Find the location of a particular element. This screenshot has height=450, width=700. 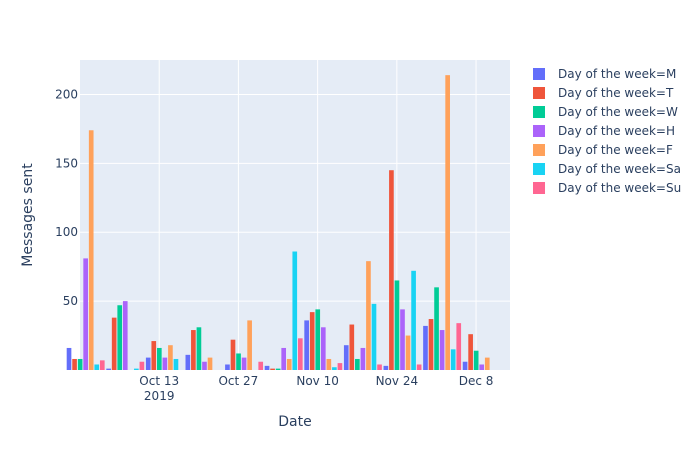

y-tick-label: 100 is located at coordinates (66, 232).